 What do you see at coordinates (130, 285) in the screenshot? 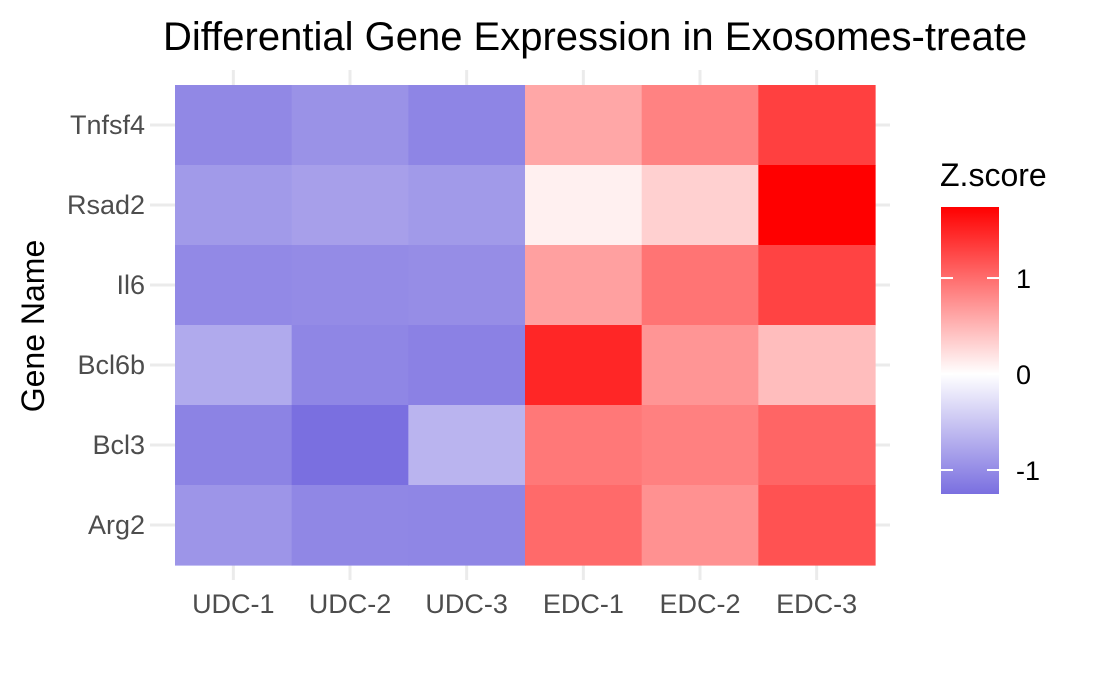
I see `y-tick-label: Il6` at bounding box center [130, 285].